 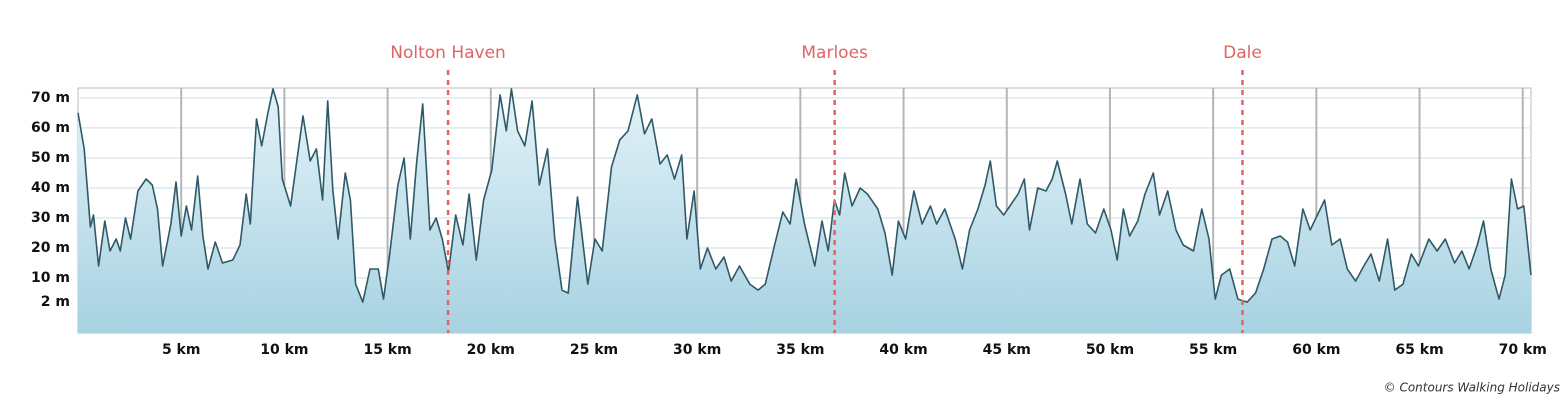 I want to click on y-tick-label: 70 m, so click(x=50, y=98).